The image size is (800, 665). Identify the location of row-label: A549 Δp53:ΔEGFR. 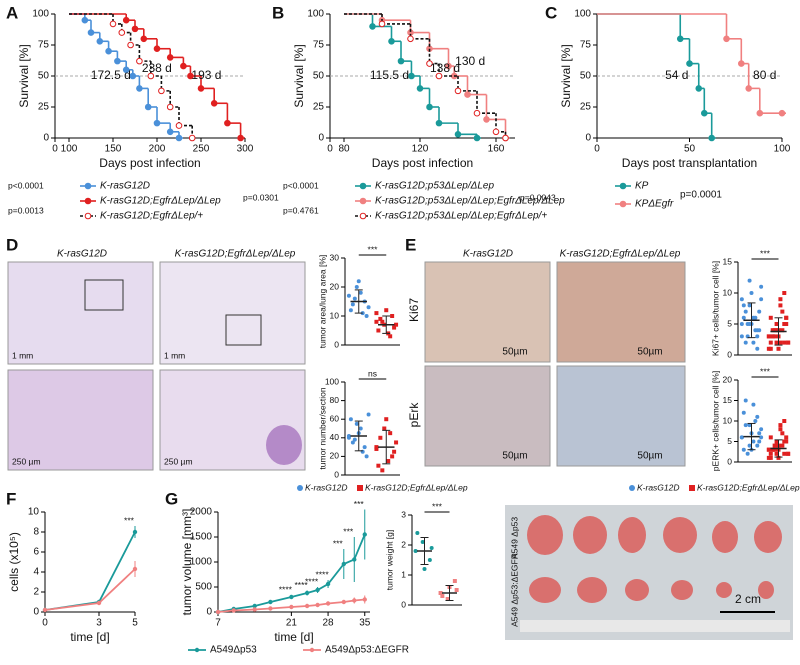
(514, 590).